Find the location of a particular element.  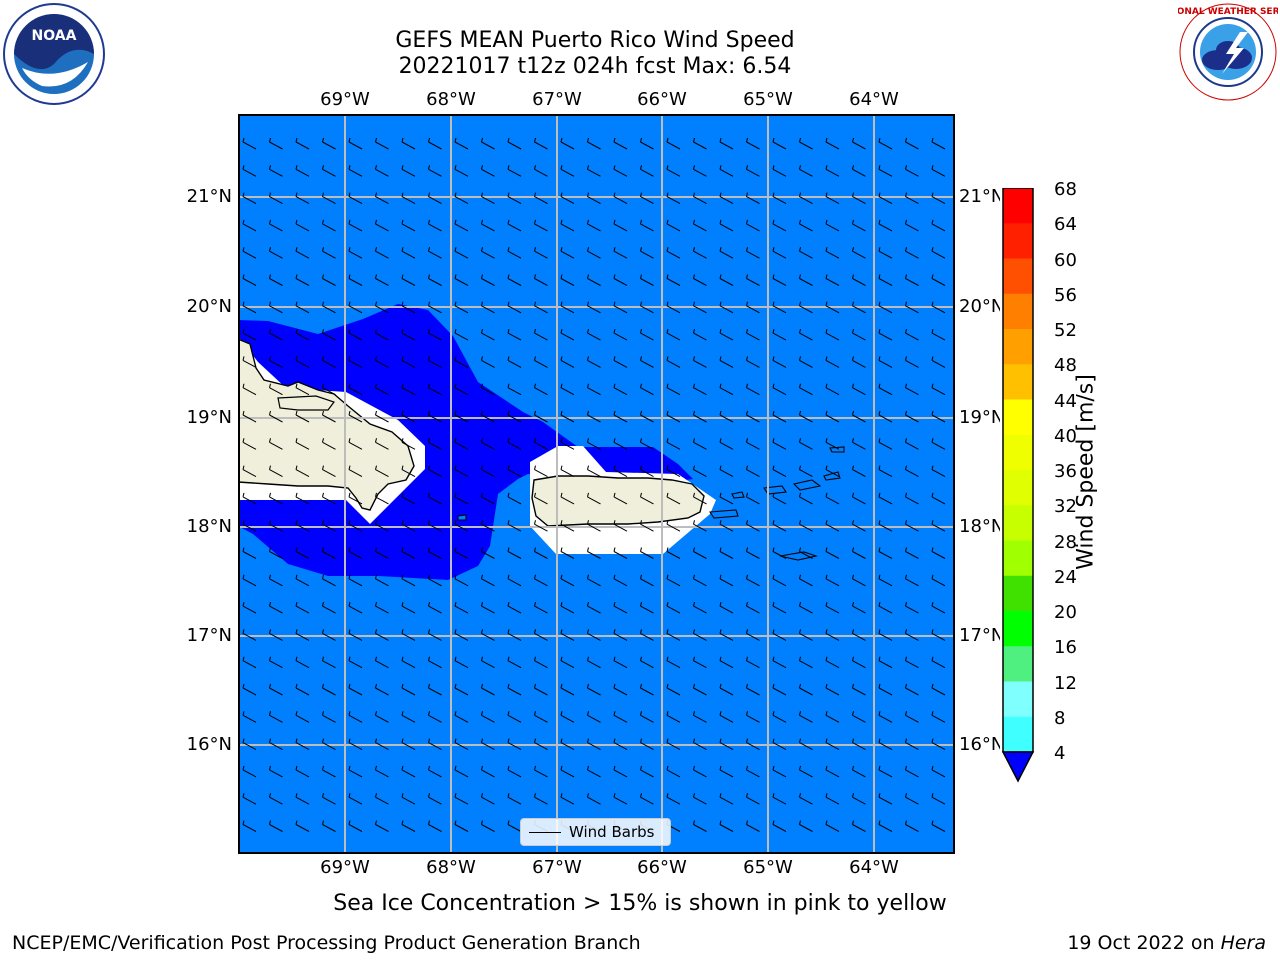

colorbar is located at coordinates (1019, 486).